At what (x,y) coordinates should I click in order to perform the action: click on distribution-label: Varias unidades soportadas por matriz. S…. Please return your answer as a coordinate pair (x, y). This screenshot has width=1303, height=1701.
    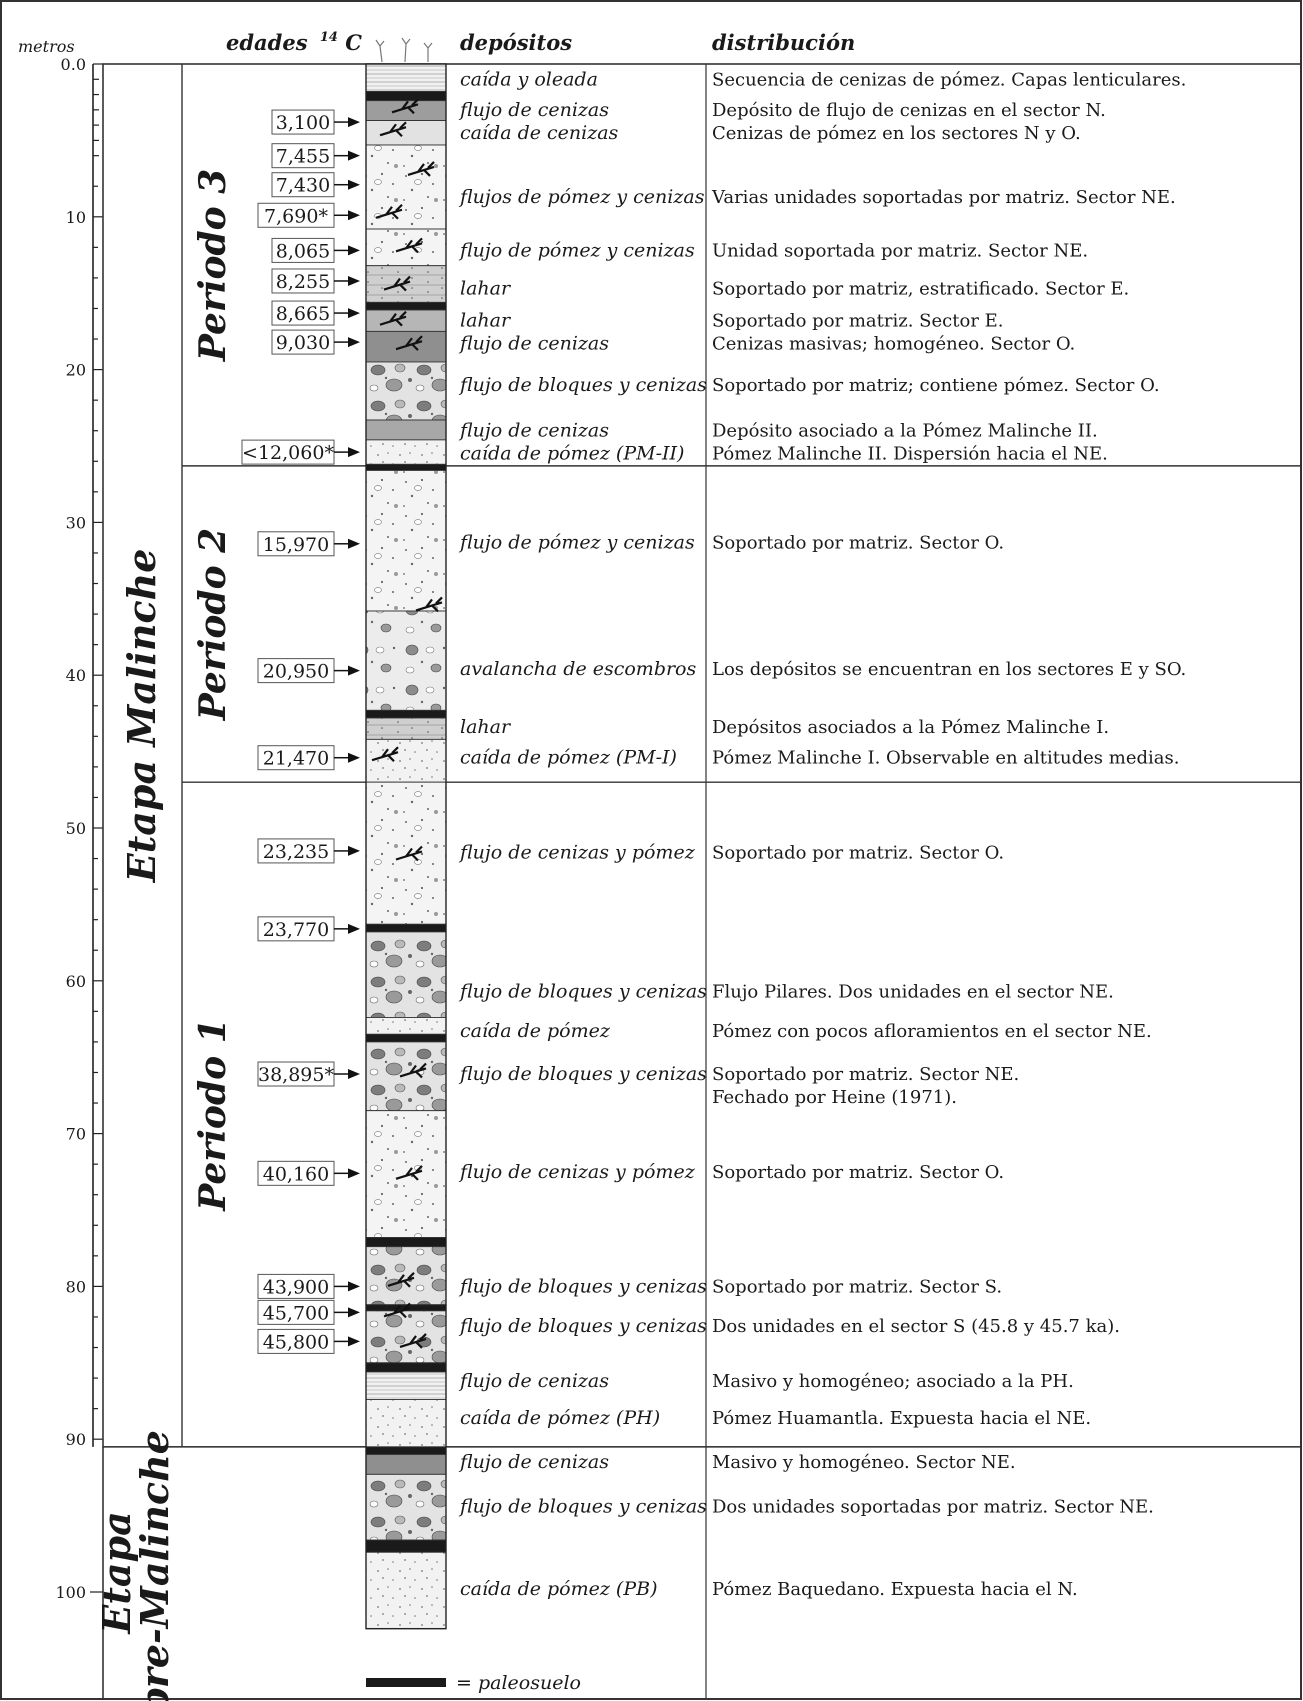
    Looking at the image, I should click on (943, 197).